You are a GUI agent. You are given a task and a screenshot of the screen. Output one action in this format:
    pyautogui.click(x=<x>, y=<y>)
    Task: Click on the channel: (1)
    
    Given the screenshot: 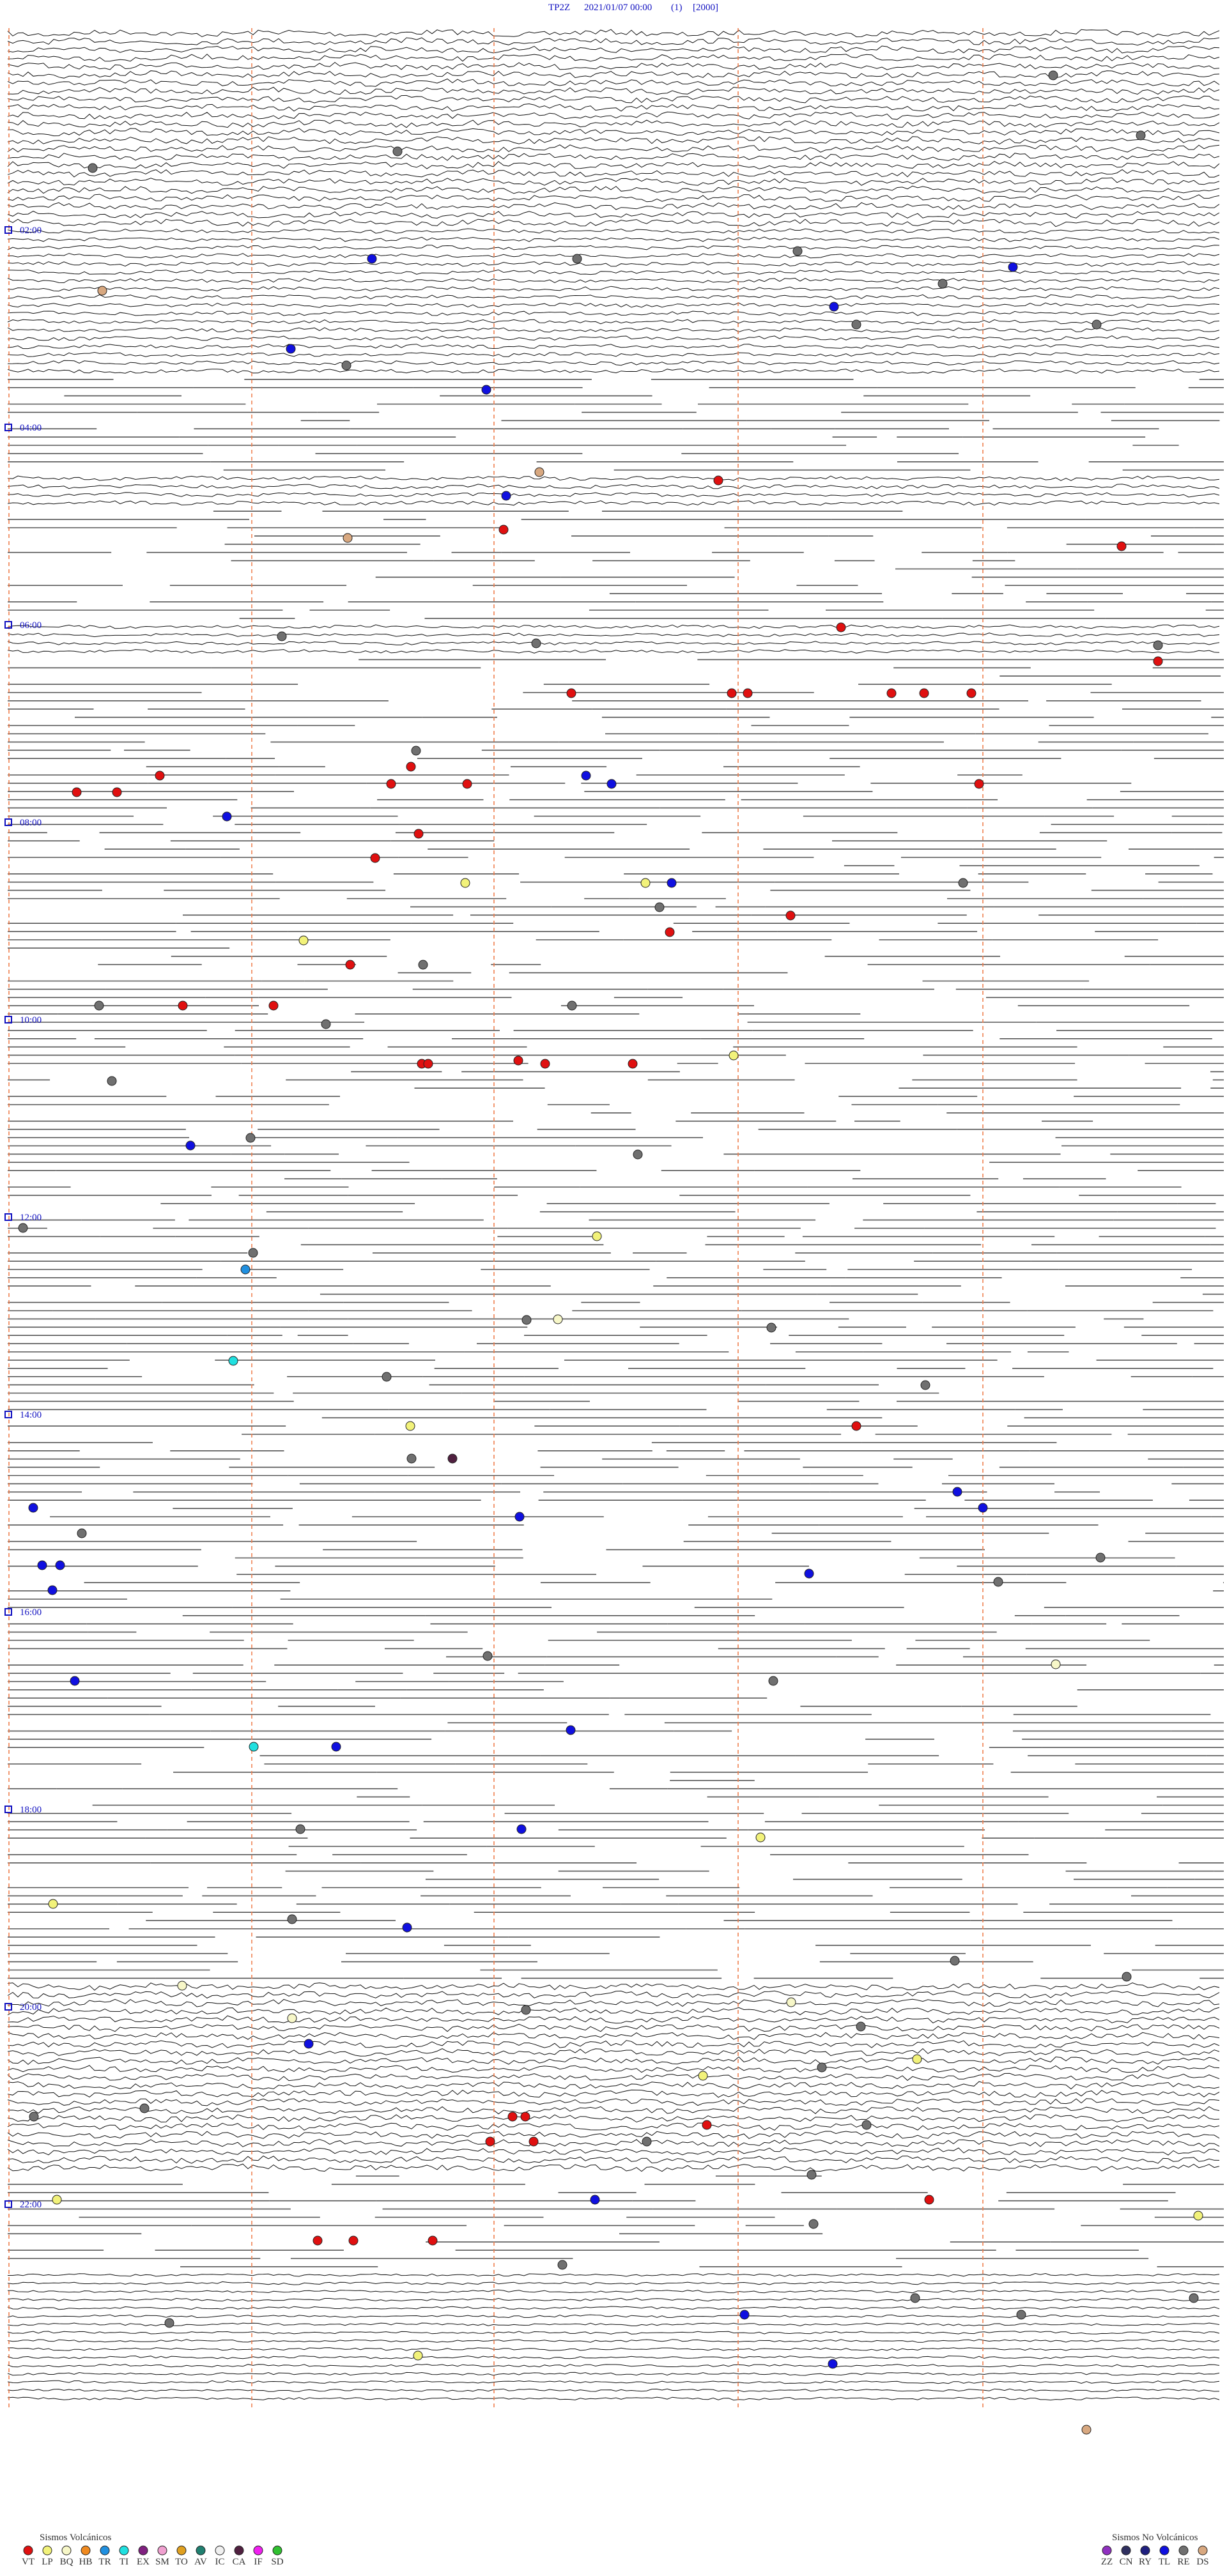 What is the action you would take?
    pyautogui.click(x=677, y=8)
    